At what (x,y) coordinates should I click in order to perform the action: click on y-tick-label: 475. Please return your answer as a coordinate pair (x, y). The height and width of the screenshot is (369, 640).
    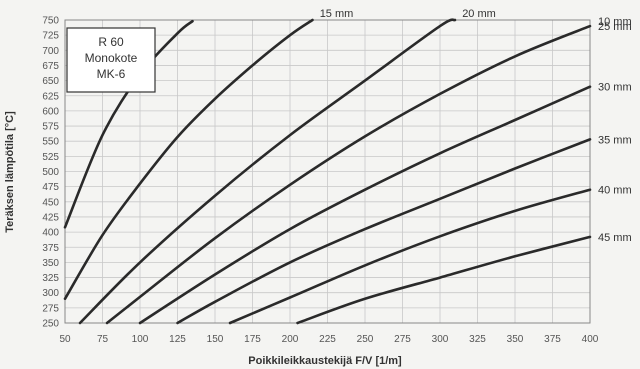
    Looking at the image, I should click on (50, 187).